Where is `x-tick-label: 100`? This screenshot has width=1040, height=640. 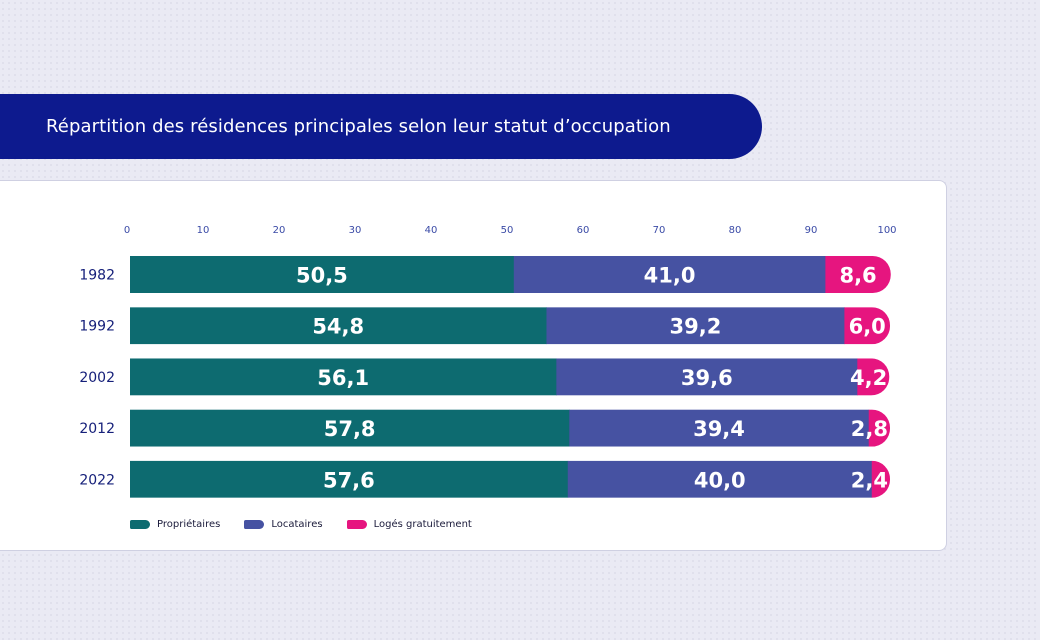 x-tick-label: 100 is located at coordinates (886, 230).